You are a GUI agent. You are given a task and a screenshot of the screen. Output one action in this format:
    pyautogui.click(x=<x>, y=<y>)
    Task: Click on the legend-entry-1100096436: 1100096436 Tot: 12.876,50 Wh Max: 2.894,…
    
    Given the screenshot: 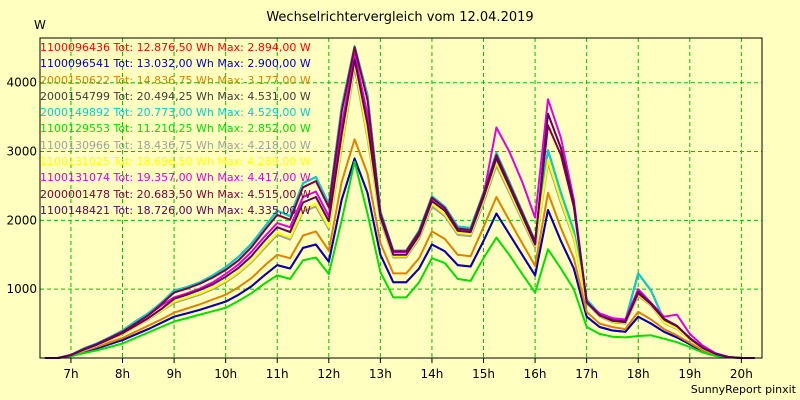 What is the action you would take?
    pyautogui.click(x=175, y=47)
    